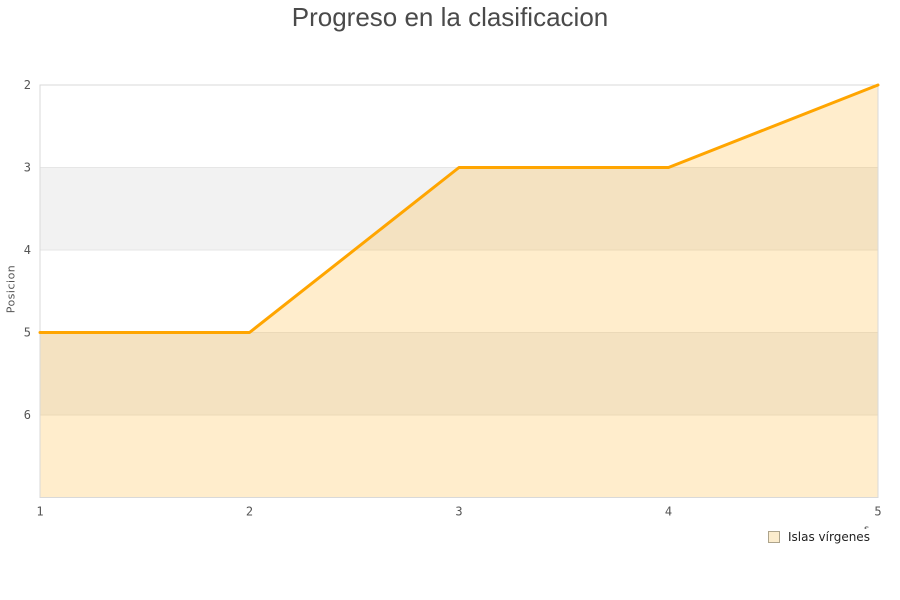 The height and width of the screenshot is (600, 900). What do you see at coordinates (11, 289) in the screenshot?
I see `y-axis-title: Posicion` at bounding box center [11, 289].